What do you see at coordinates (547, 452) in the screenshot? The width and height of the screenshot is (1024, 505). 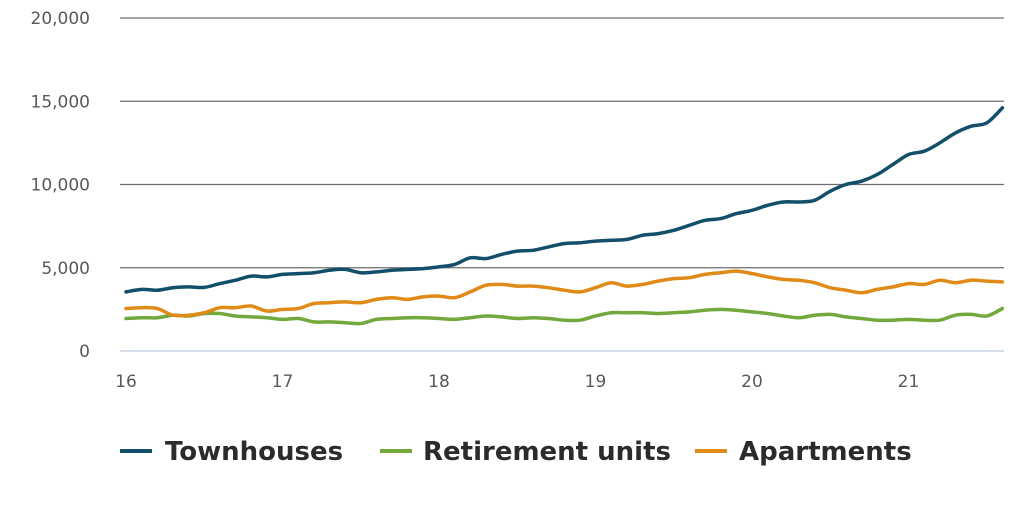 I see `legend-label-retirement-units: Retirement units` at bounding box center [547, 452].